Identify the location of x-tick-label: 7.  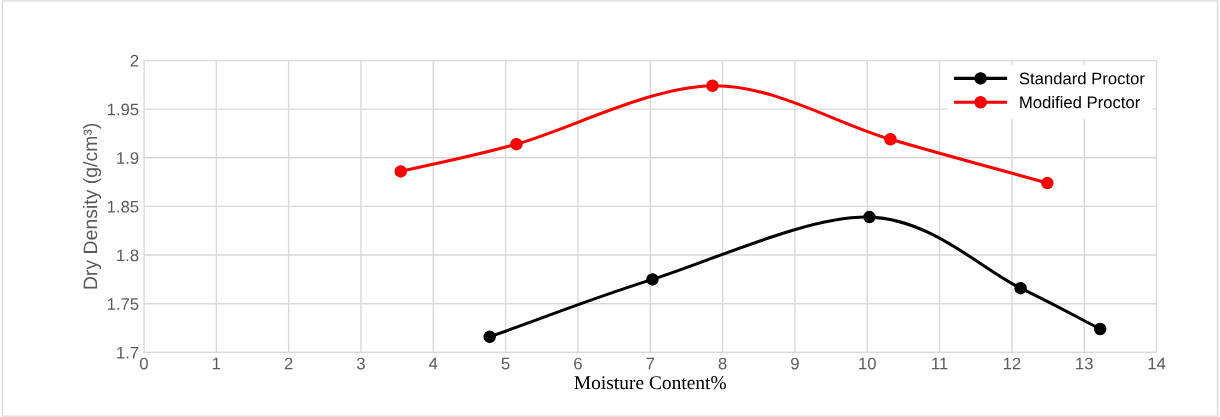
(650, 363).